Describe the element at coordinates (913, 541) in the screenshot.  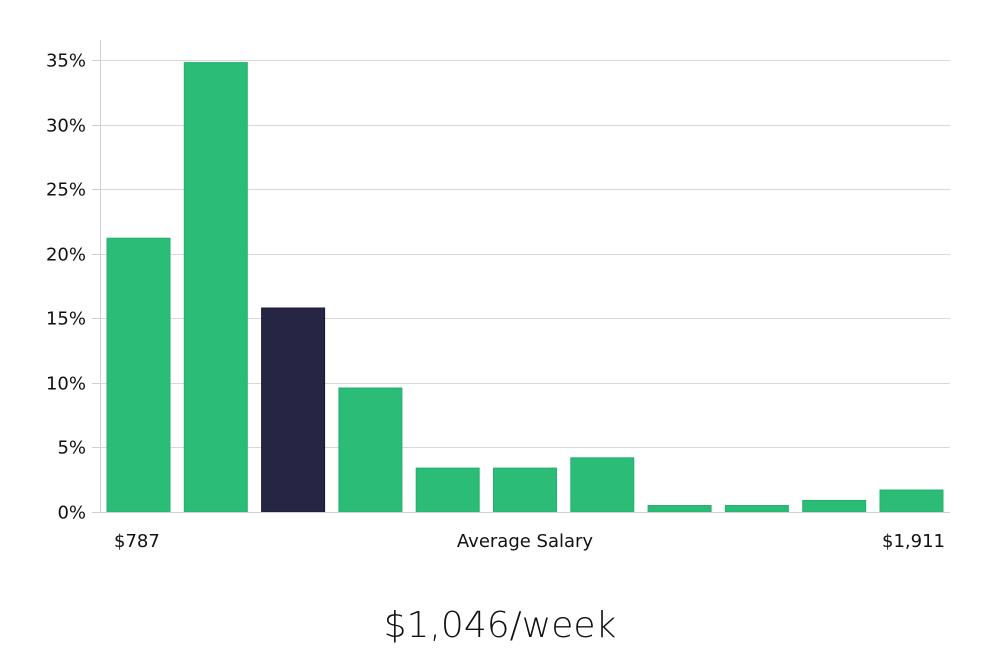
I see `x-max-label: $1,911` at that location.